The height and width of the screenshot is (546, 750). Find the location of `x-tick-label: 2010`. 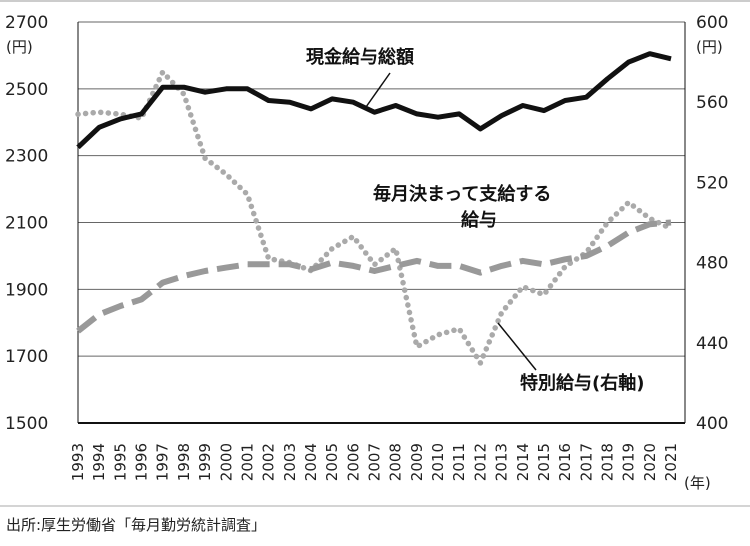

x-tick-label: 2010 is located at coordinates (438, 462).